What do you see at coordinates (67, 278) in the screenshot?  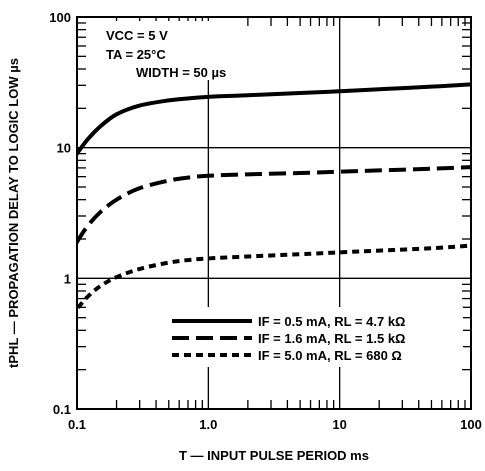 I see `y-tick-label: 1` at bounding box center [67, 278].